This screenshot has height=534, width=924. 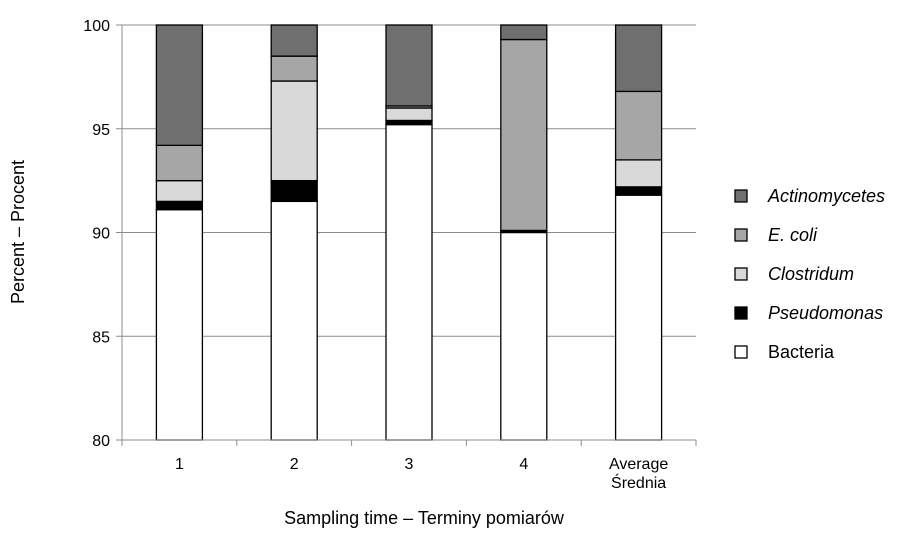 What do you see at coordinates (424, 518) in the screenshot?
I see `x-axis-title: Sampling time – Terminy pomiarów` at bounding box center [424, 518].